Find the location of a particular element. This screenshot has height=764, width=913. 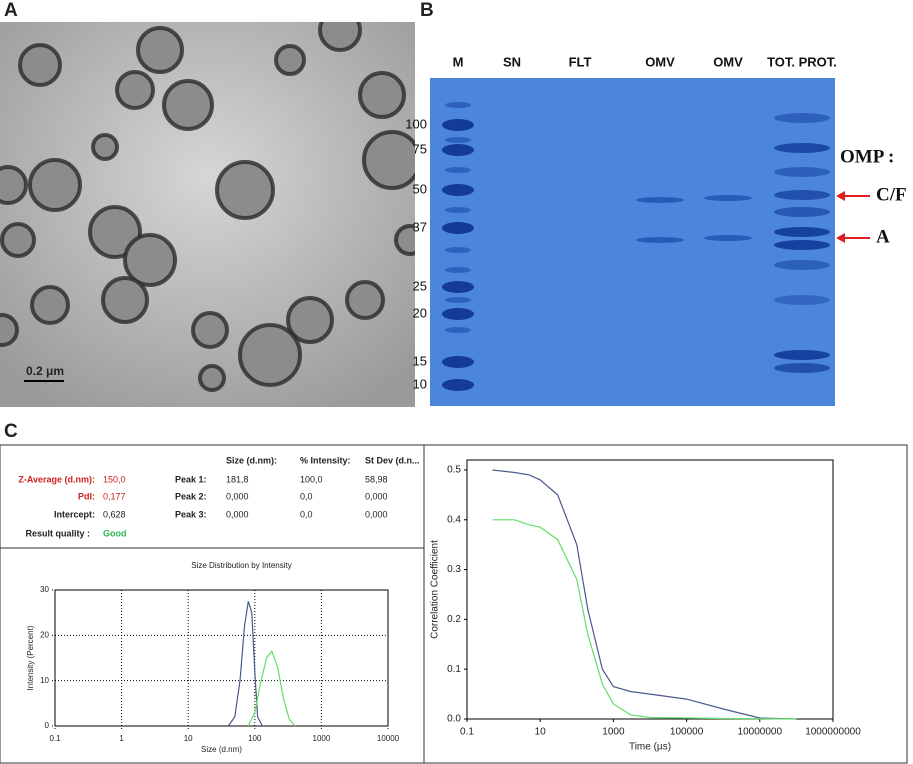

y-tick-label: 0.2 is located at coordinates (454, 619).